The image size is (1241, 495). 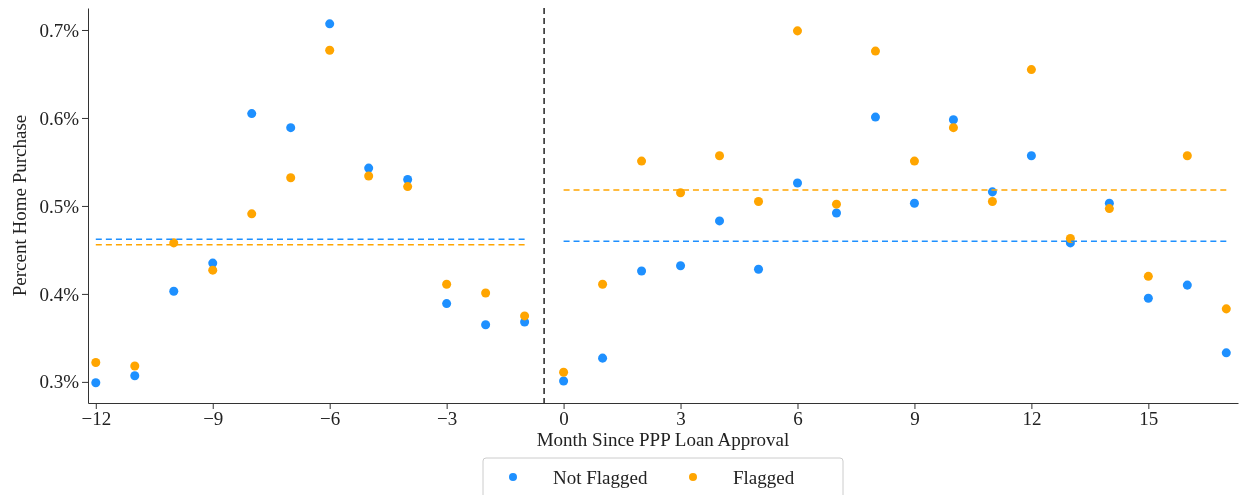 What do you see at coordinates (213, 419) in the screenshot?
I see `x-tick-label: −9` at bounding box center [213, 419].